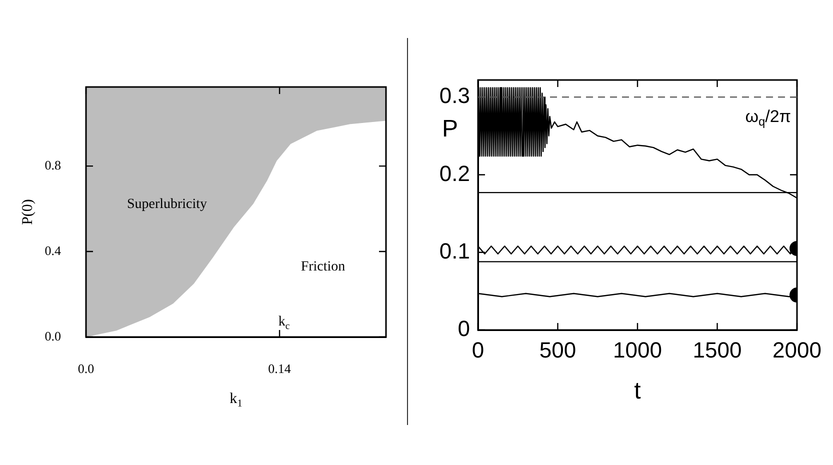 This screenshot has width=833, height=465. I want to click on x-axis-title: t, so click(638, 391).